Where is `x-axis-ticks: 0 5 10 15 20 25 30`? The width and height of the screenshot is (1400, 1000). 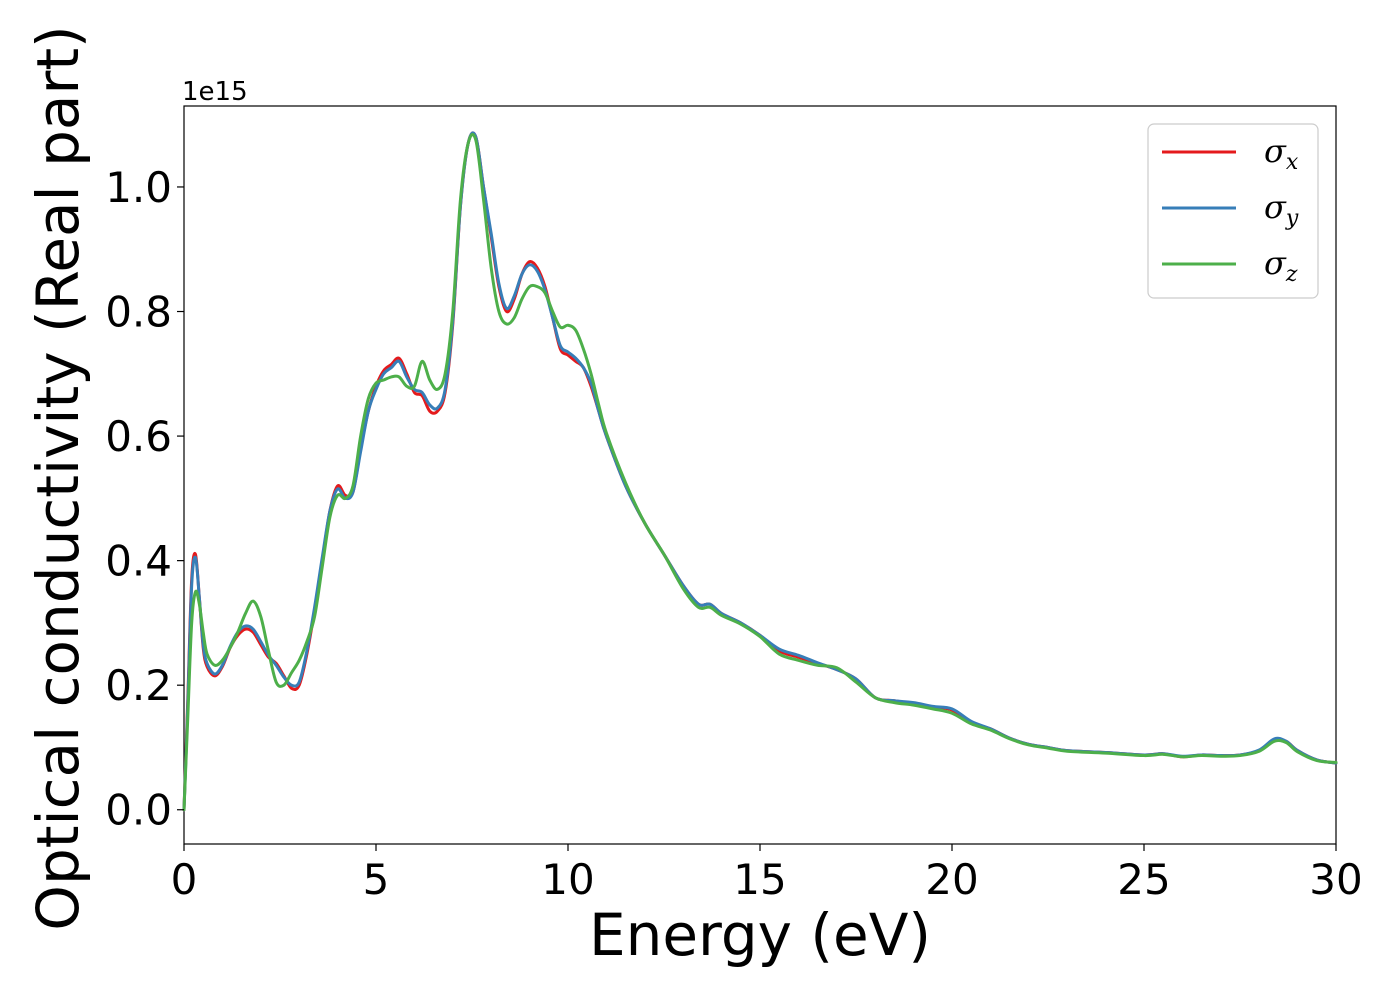
x-axis-ticks: 0 5 10 15 20 25 30 is located at coordinates (767, 874).